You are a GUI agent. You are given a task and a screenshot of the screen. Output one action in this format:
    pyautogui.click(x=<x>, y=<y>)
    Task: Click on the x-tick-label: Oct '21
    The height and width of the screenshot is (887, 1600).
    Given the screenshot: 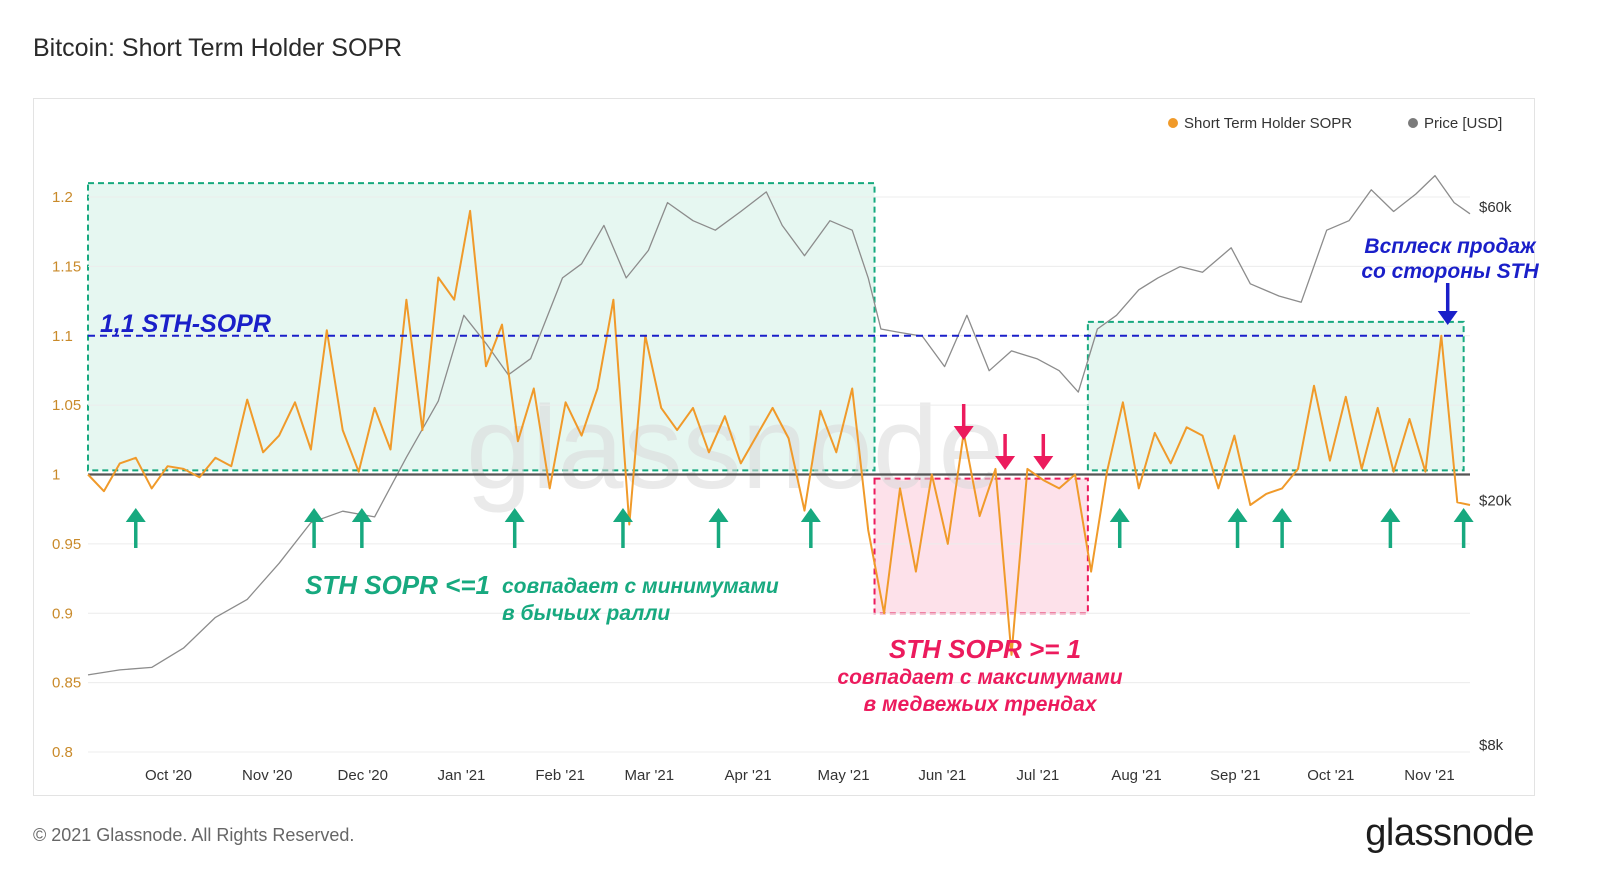 What is the action you would take?
    pyautogui.click(x=1330, y=775)
    